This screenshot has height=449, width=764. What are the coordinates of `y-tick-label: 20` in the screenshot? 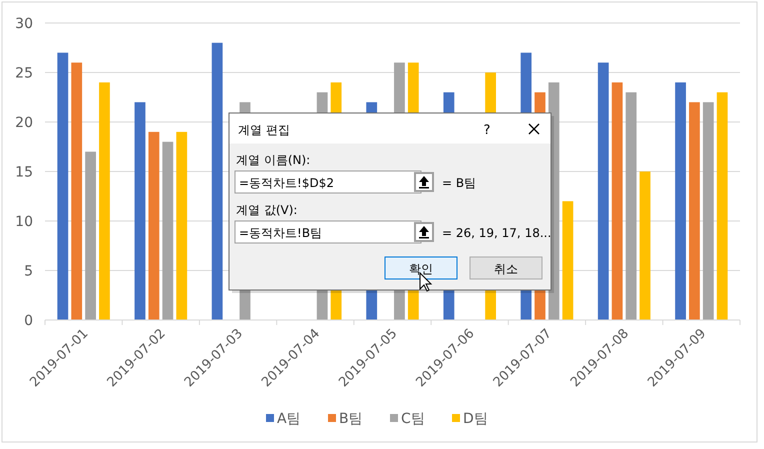 It's located at (24, 123).